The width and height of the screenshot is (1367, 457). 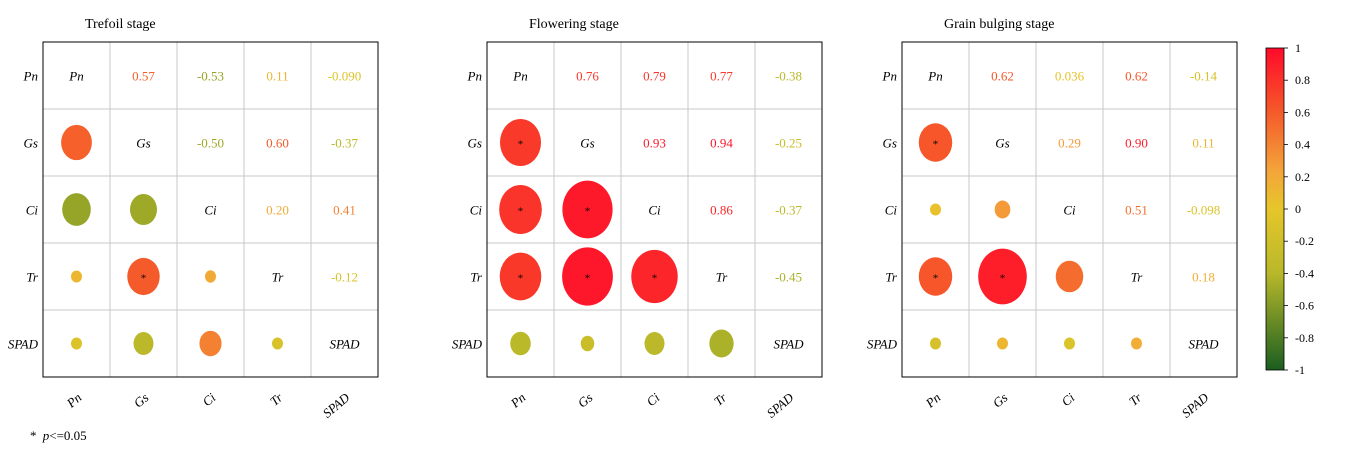 I want to click on significance-note: * p<=0.05, so click(x=58, y=435).